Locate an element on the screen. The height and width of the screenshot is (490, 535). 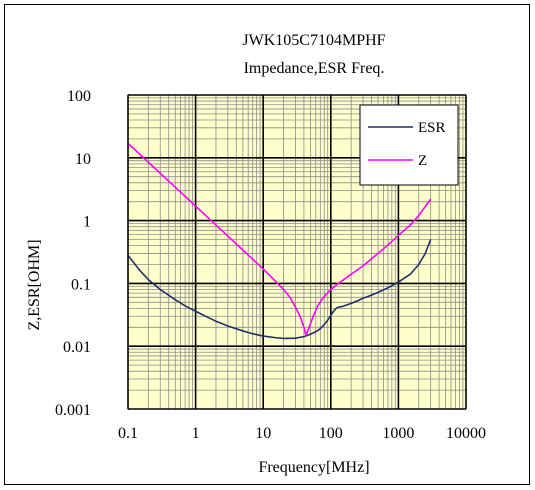
x-tick-label: 1 is located at coordinates (196, 433).